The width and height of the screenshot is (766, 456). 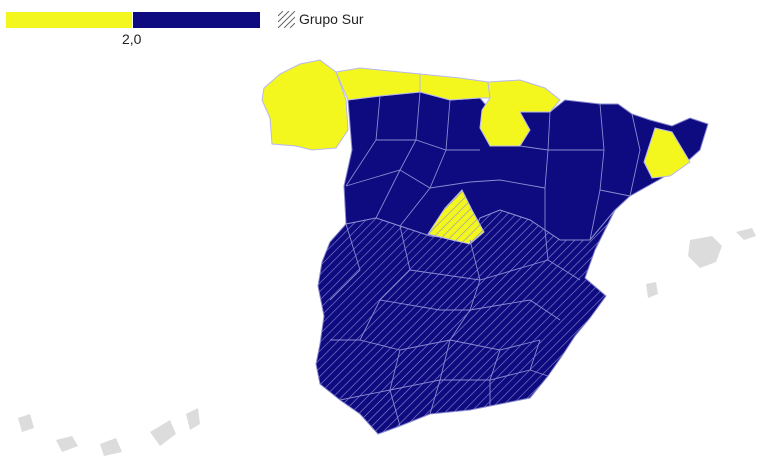 I want to click on balearic-ibiza, so click(x=652, y=290).